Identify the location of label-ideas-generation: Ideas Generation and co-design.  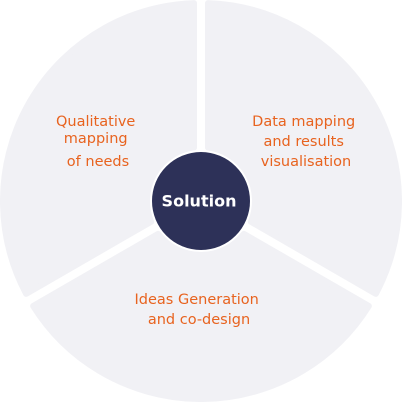
(199, 310).